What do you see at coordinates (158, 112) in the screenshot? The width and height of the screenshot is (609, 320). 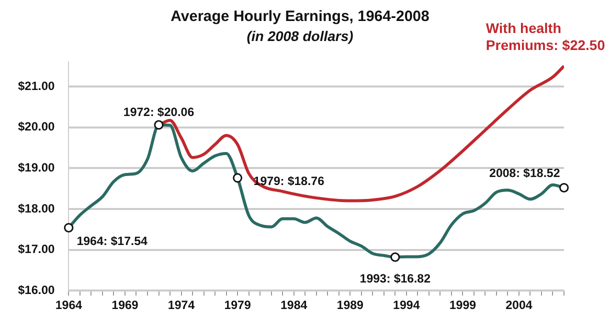 I see `annotation: 1972: $20.06` at bounding box center [158, 112].